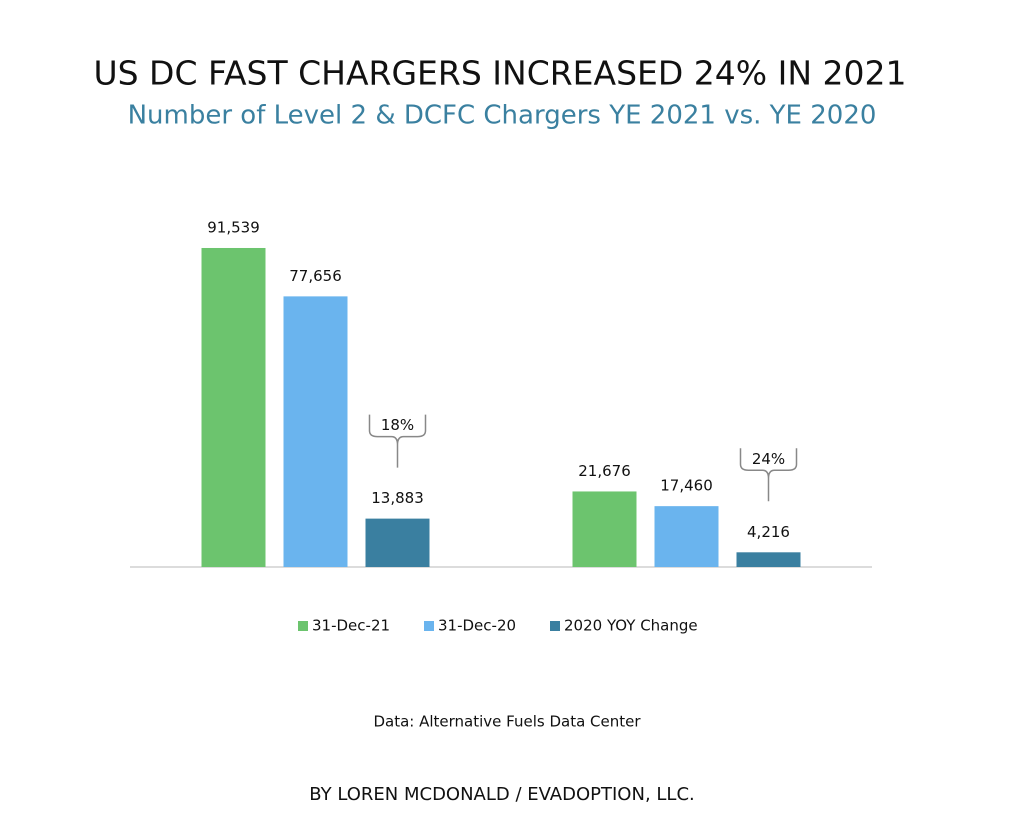 The height and width of the screenshot is (834, 1021). Describe the element at coordinates (397, 425) in the screenshot. I see `annotation: 18%` at that location.